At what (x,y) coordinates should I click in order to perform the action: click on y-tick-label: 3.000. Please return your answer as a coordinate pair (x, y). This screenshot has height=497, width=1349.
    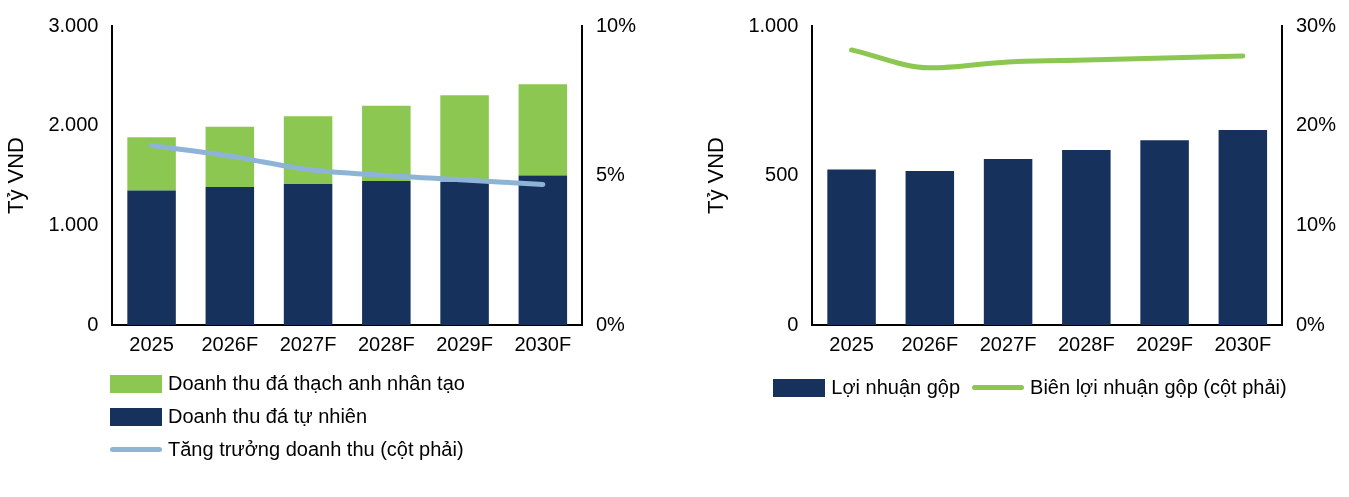
    Looking at the image, I should click on (73, 24).